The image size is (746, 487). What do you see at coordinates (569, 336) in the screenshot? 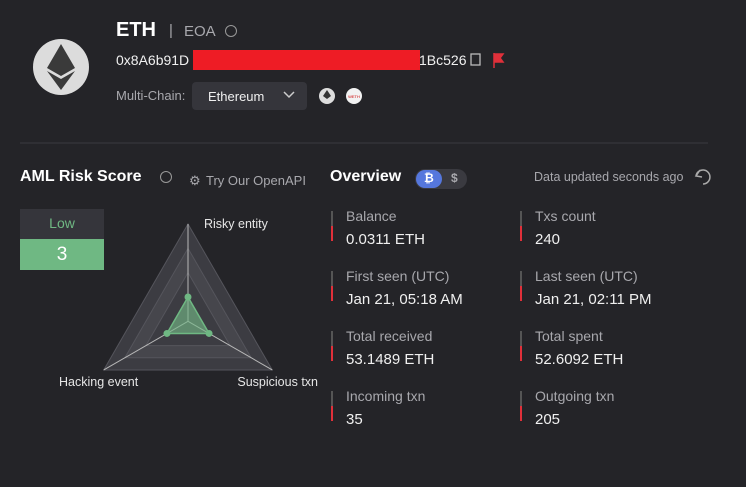
I see `item-label: Total spent` at bounding box center [569, 336].